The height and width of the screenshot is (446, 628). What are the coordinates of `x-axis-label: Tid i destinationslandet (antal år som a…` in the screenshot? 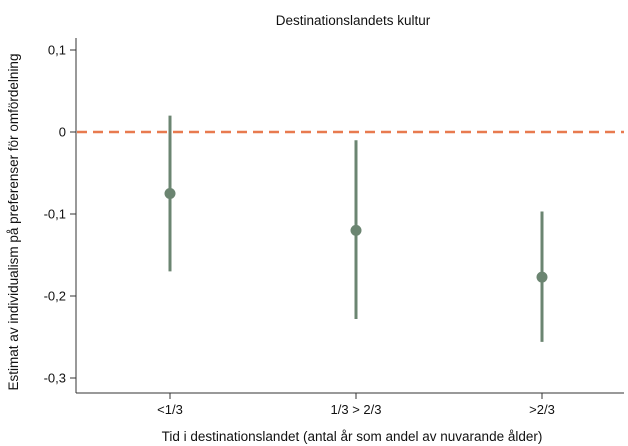 It's located at (352, 436).